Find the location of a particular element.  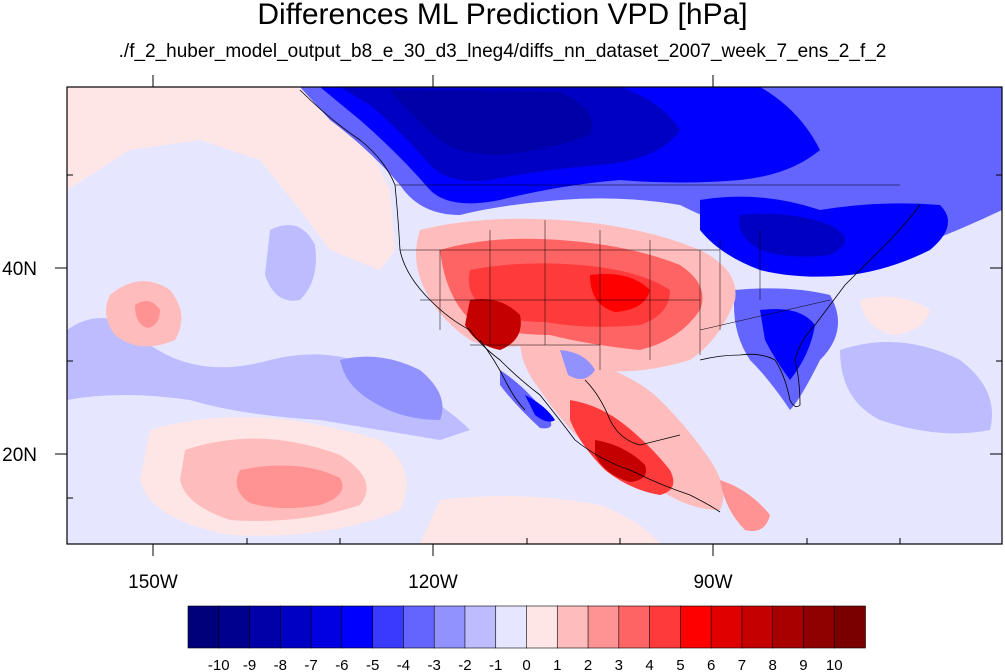

colorbar-label: 7 is located at coordinates (742, 664).